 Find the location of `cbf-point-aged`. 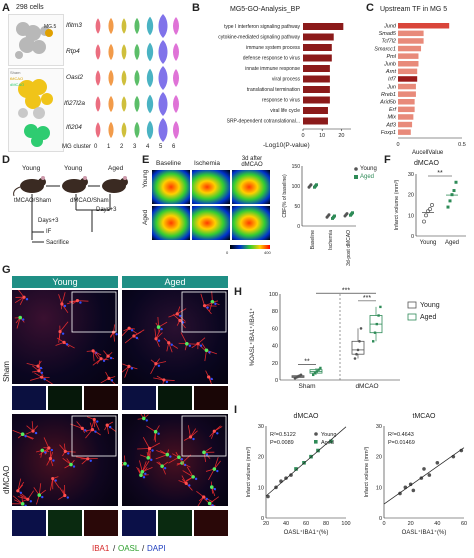

cbf-point-aged is located at coordinates (334, 216).